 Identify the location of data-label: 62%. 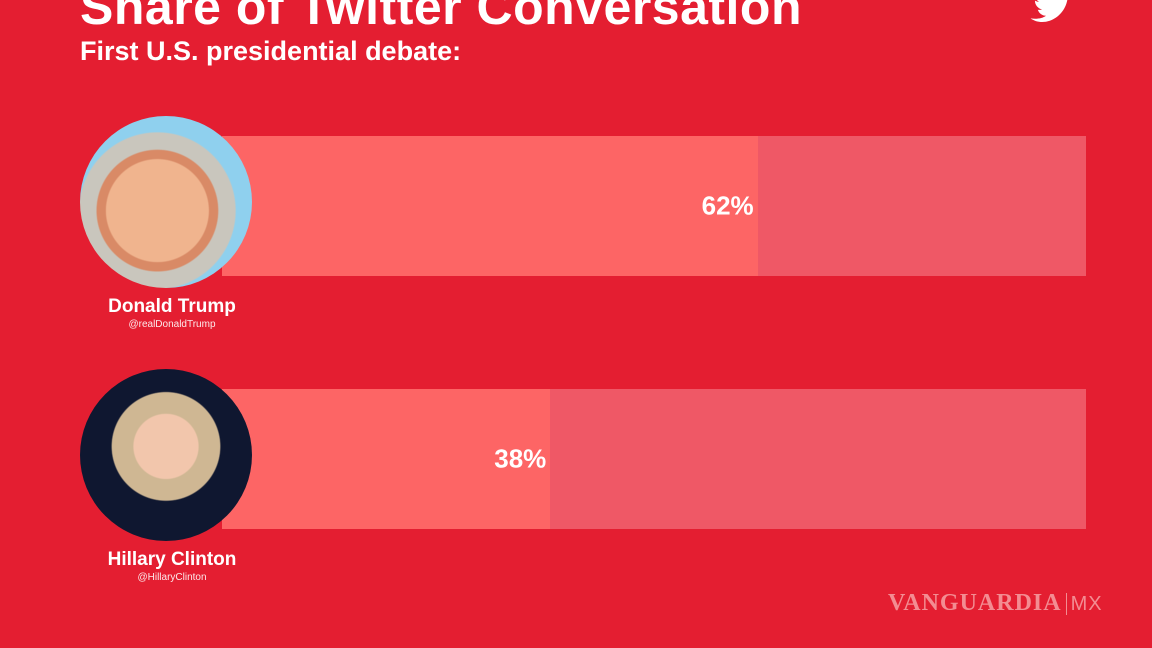
(727, 205).